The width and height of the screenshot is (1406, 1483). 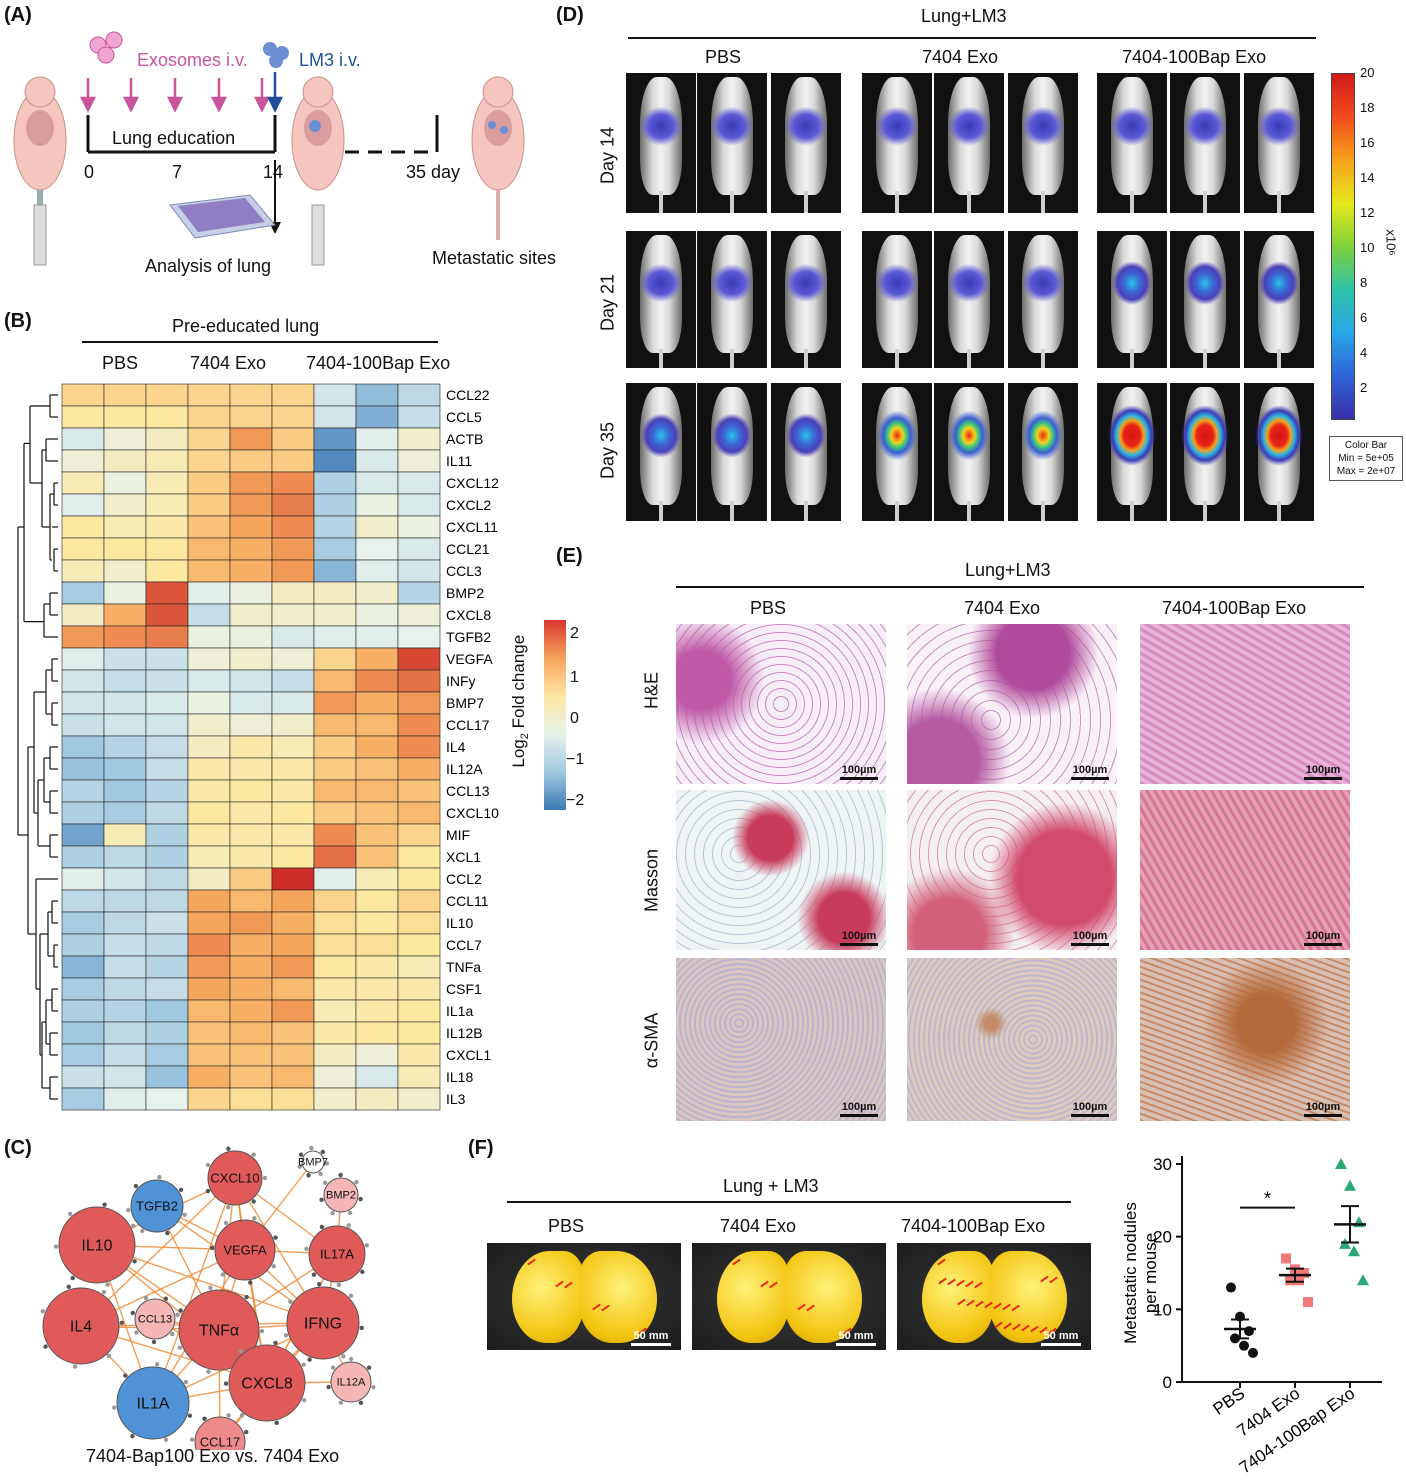 What do you see at coordinates (469, 659) in the screenshot?
I see `gene-label: VEGFA` at bounding box center [469, 659].